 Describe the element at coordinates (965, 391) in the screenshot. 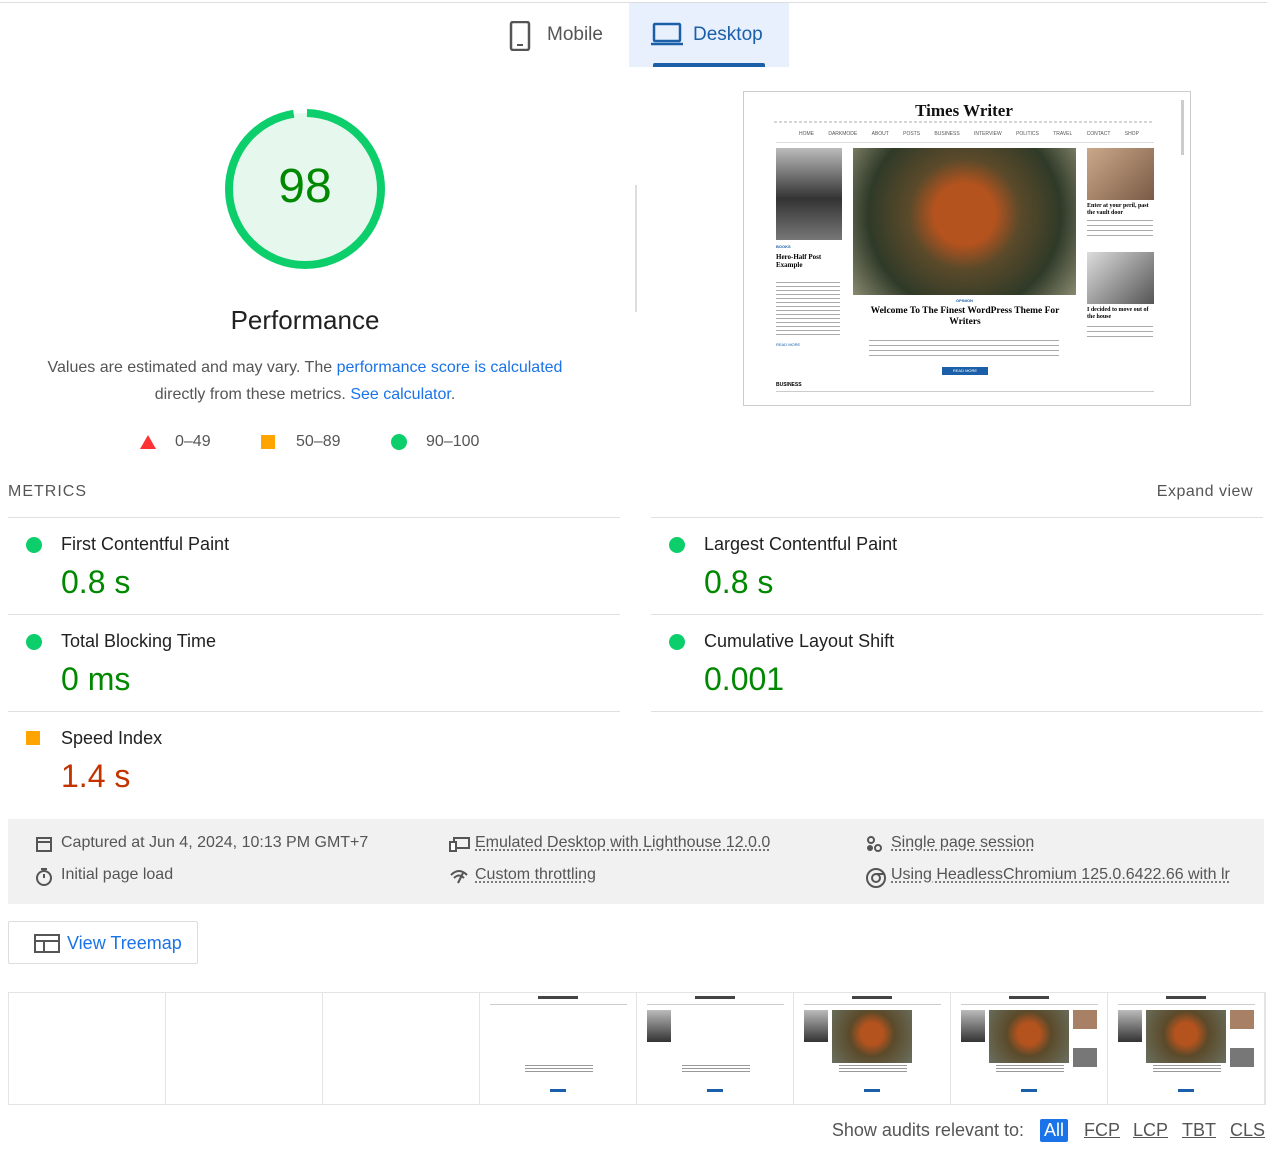

I see `section-rule` at that location.